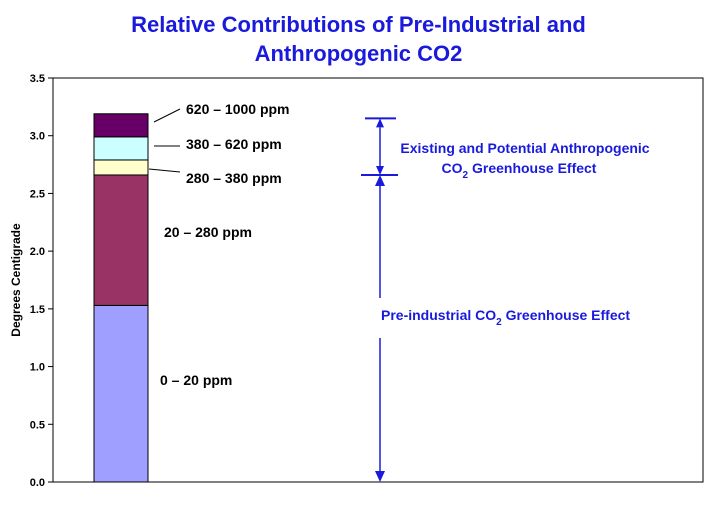 The height and width of the screenshot is (516, 717). What do you see at coordinates (505, 317) in the screenshot?
I see `preindustrial-annotation-label: Pre-industrial CO2 Greenhouse Effect` at bounding box center [505, 317].